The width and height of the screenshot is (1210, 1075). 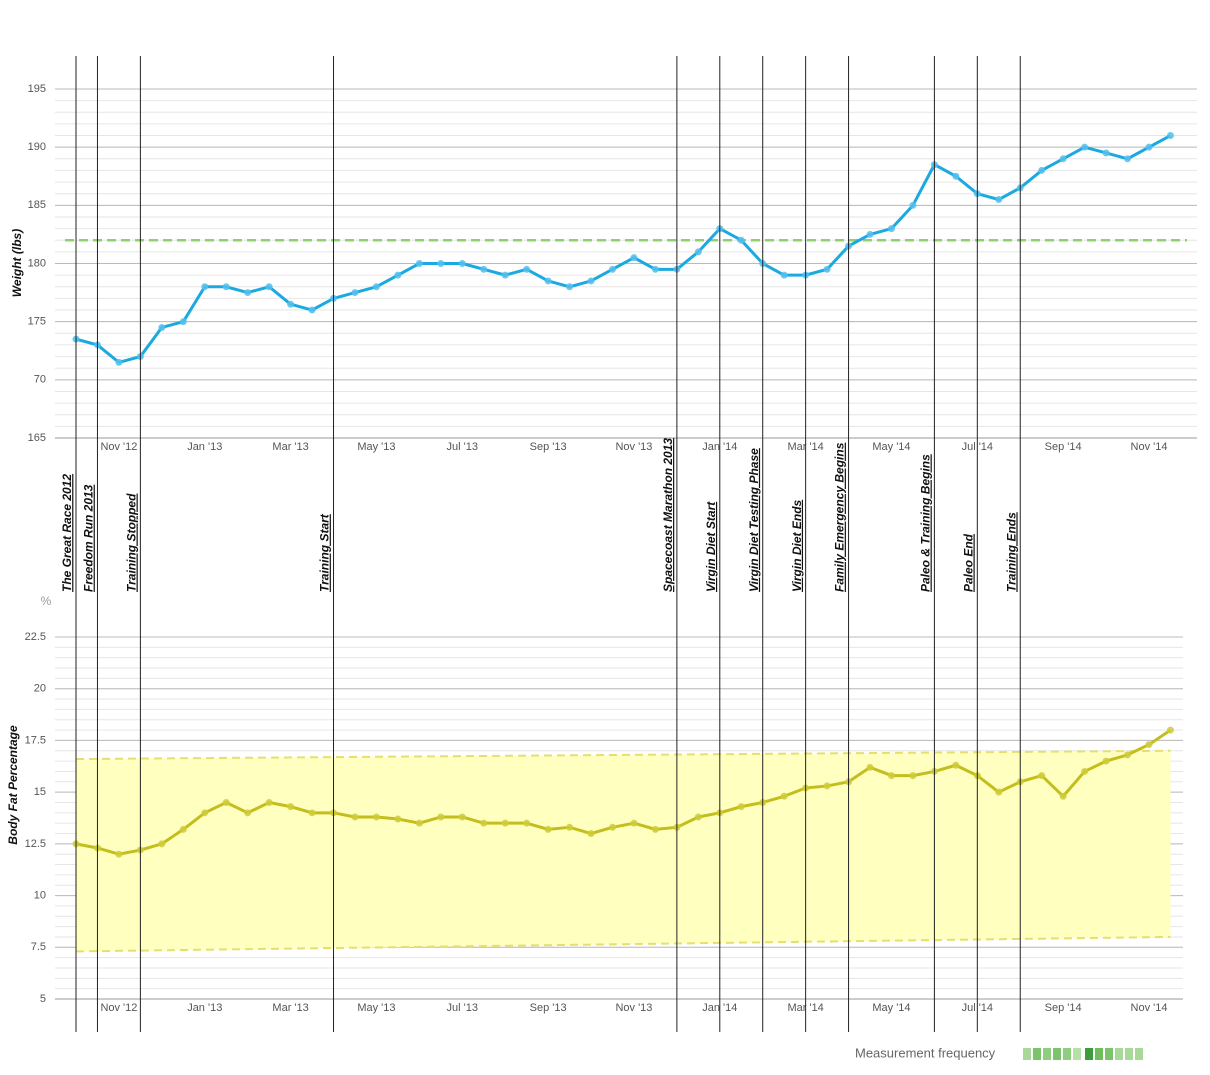 What do you see at coordinates (89, 538) in the screenshot?
I see `event-label: Freedom Run 2013` at bounding box center [89, 538].